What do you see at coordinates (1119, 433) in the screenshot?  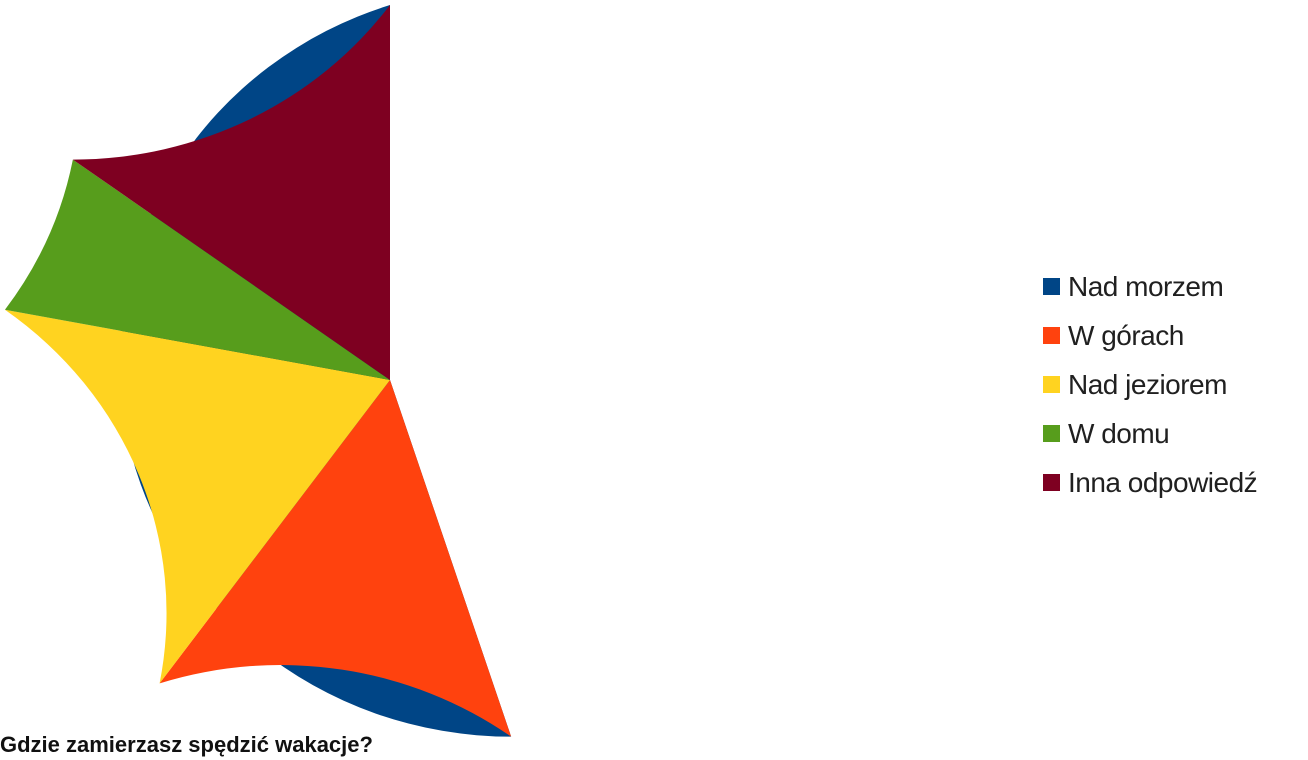 I see `legend-label: W domu` at bounding box center [1119, 433].